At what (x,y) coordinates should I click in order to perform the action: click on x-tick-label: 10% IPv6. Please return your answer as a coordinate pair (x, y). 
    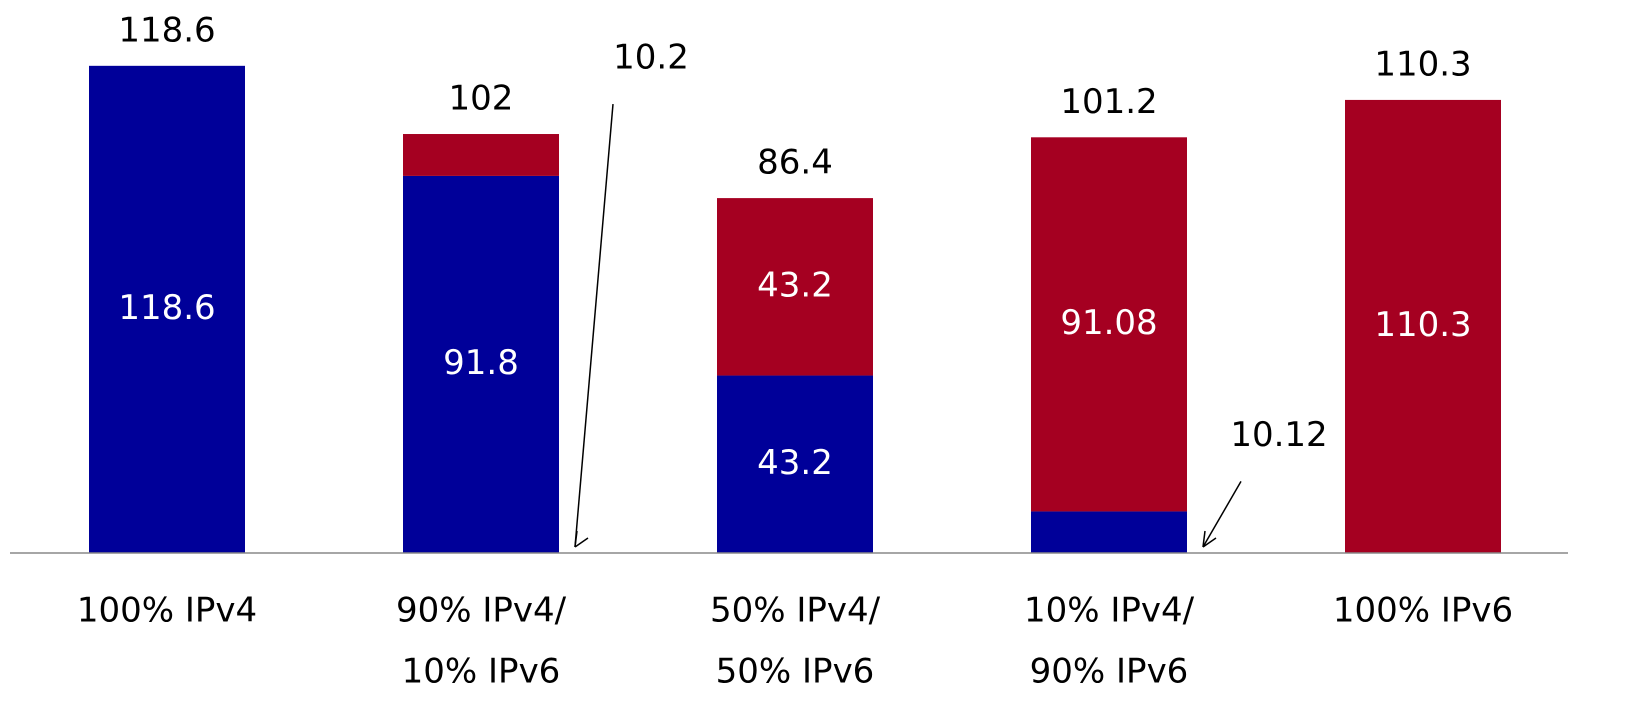
    Looking at the image, I should click on (481, 672).